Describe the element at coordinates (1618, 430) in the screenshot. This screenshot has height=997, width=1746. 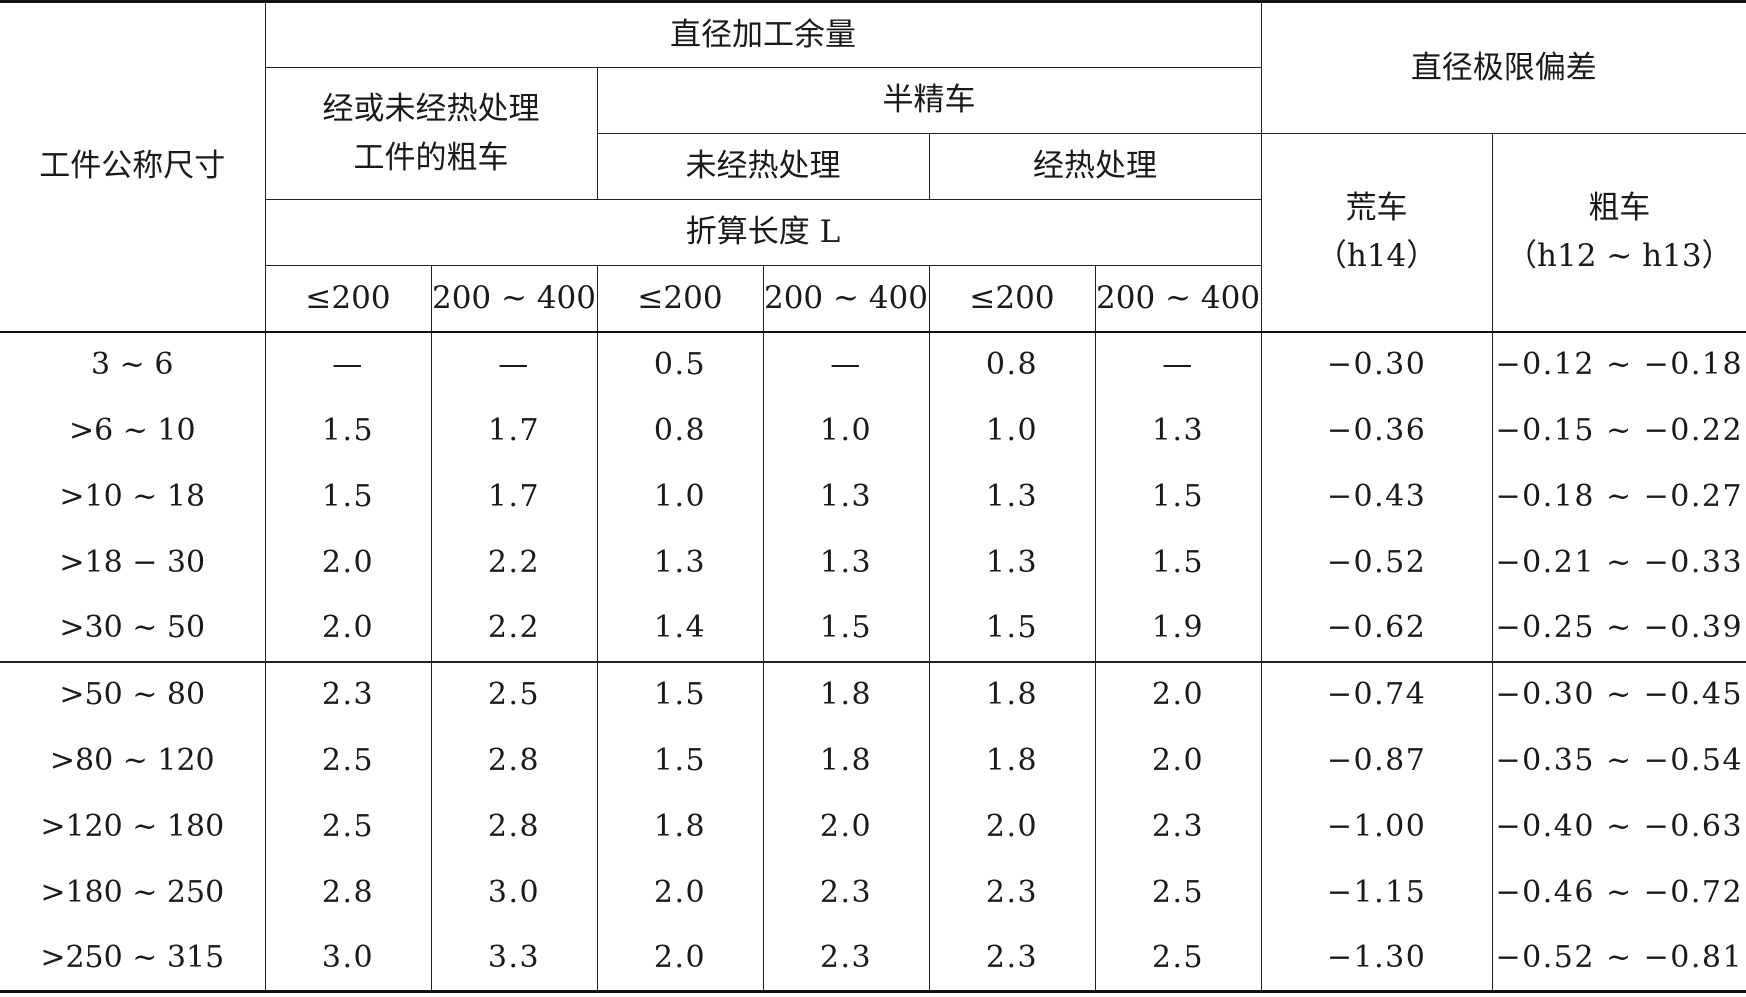
I see `value-cell: −0.15 ~ −0.22` at that location.